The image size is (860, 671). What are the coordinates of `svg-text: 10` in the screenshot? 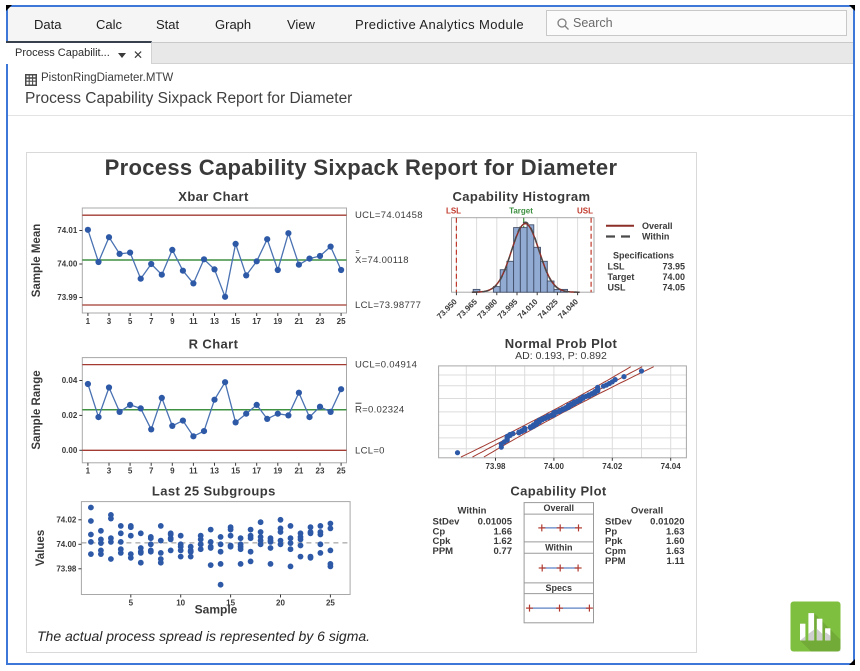 It's located at (180, 603).